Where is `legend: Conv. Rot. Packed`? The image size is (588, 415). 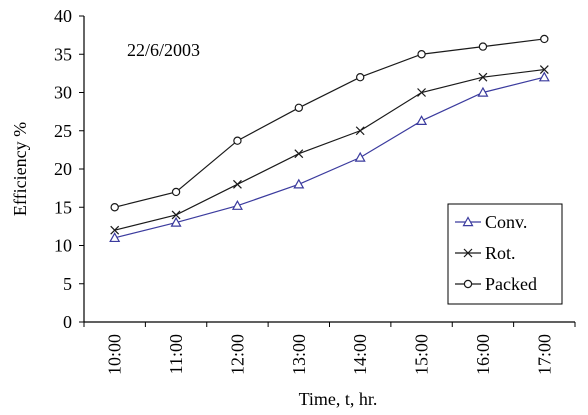
legend: Conv. Rot. Packed is located at coordinates (505, 254).